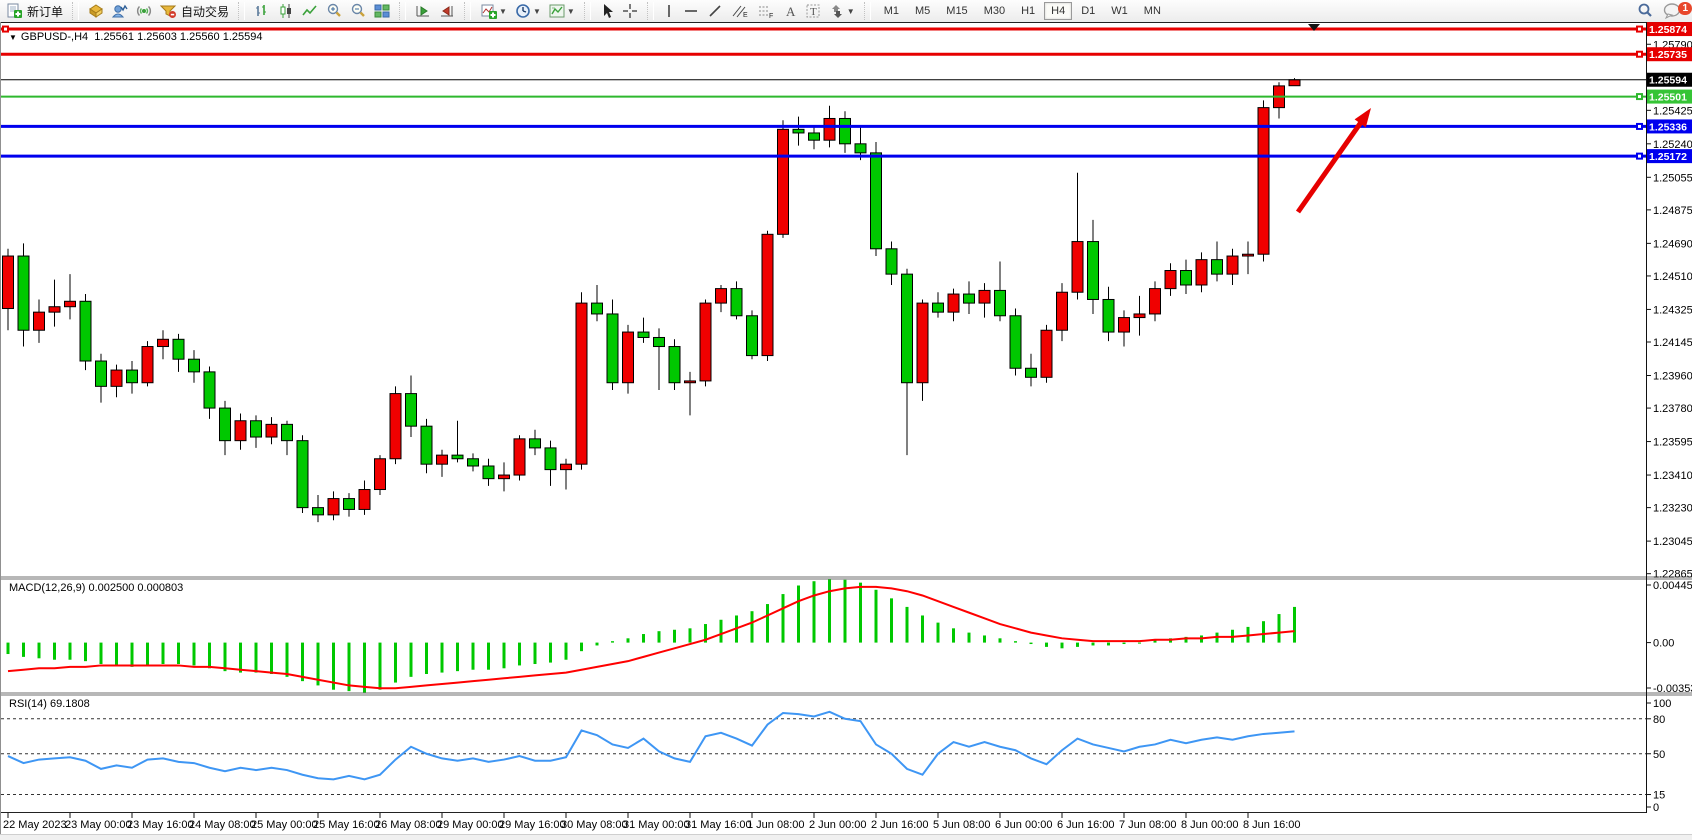 This screenshot has width=1692, height=840. I want to click on svg-text: 1.25874, so click(1668, 30).